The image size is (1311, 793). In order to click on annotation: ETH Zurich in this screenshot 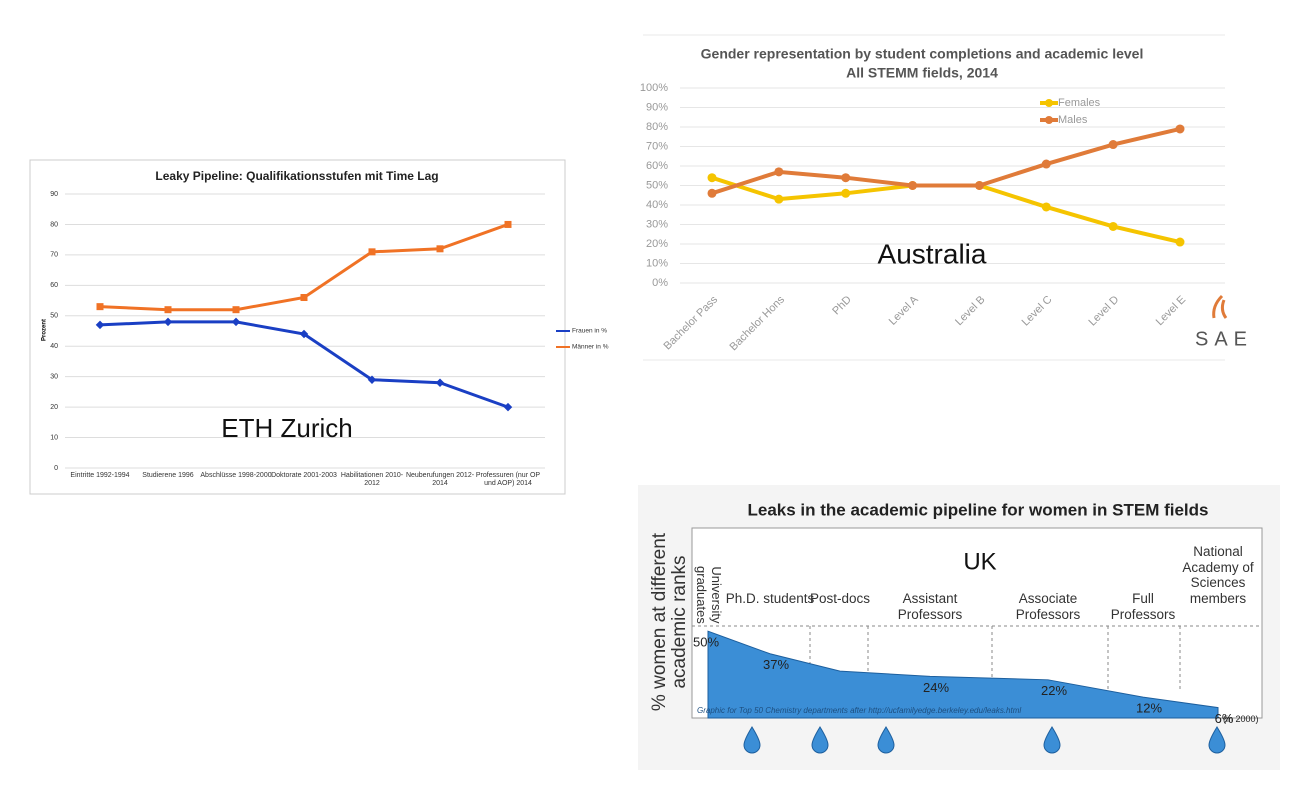, I will do `click(286, 428)`.